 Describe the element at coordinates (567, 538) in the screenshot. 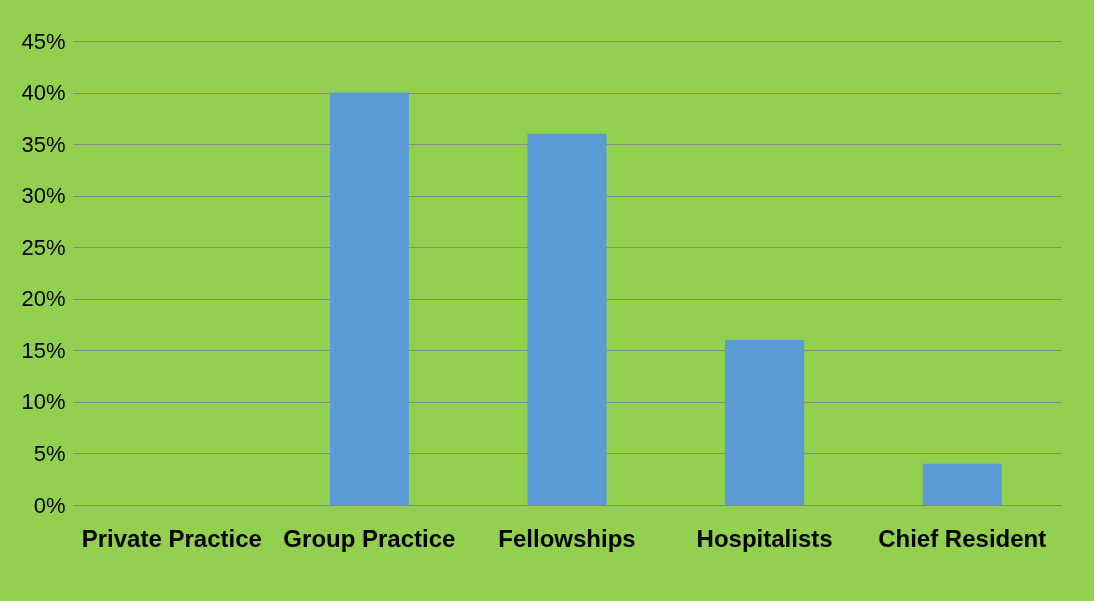

I see `x-tick-label: Fellowships` at that location.